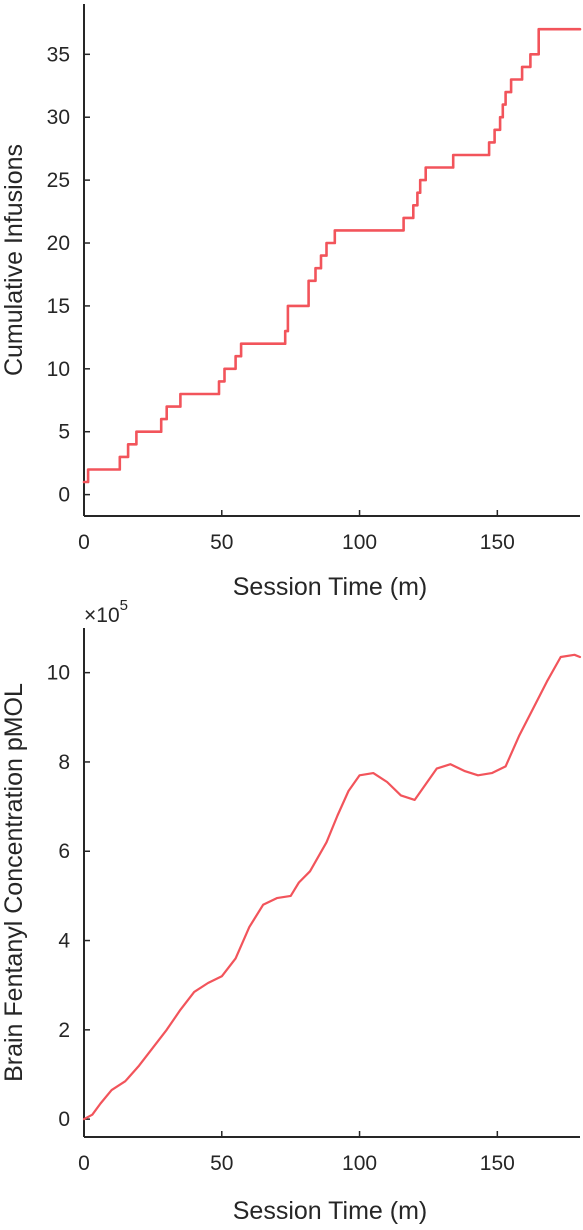  Describe the element at coordinates (14, 260) in the screenshot. I see `y-axis-title: Cumulative Infusions` at that location.